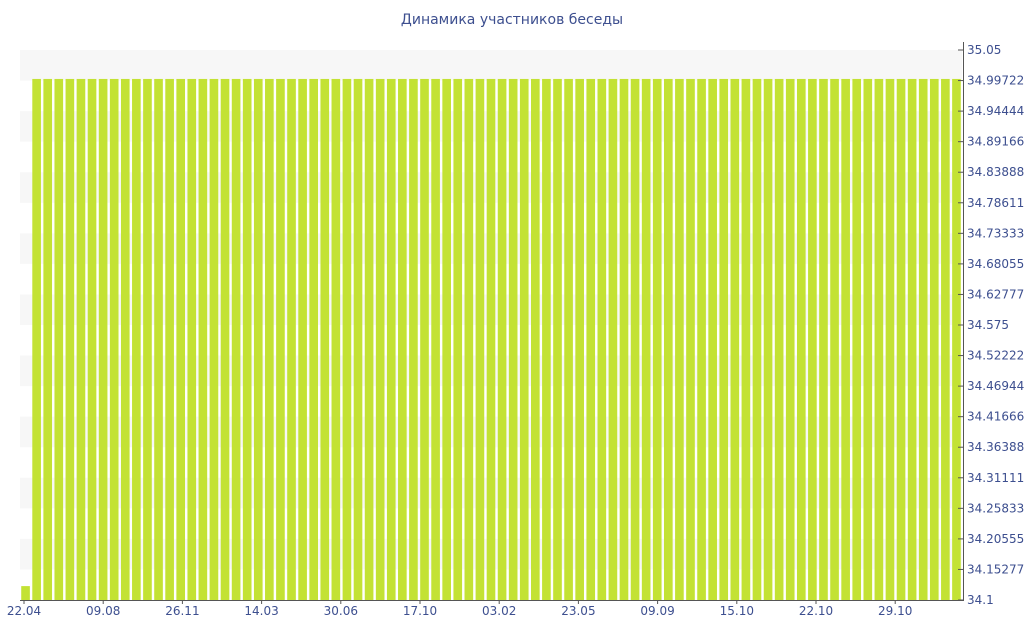 This screenshot has height=640, width=1024. I want to click on y-tick-label: 34.78611, so click(995, 203).